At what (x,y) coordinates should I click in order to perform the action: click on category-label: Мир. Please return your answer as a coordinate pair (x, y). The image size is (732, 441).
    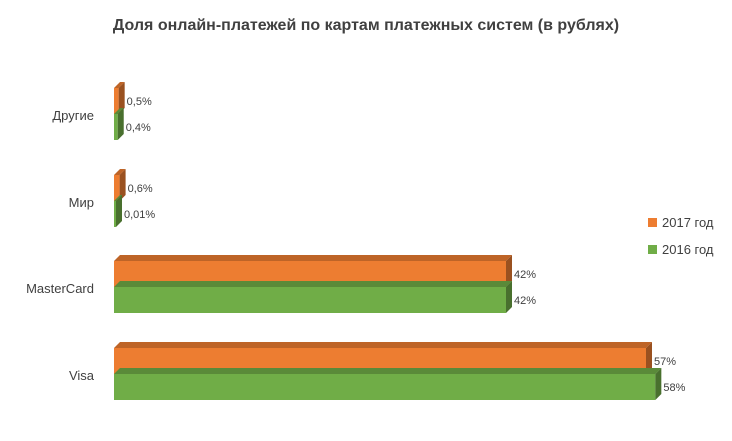
    Looking at the image, I should click on (81, 202).